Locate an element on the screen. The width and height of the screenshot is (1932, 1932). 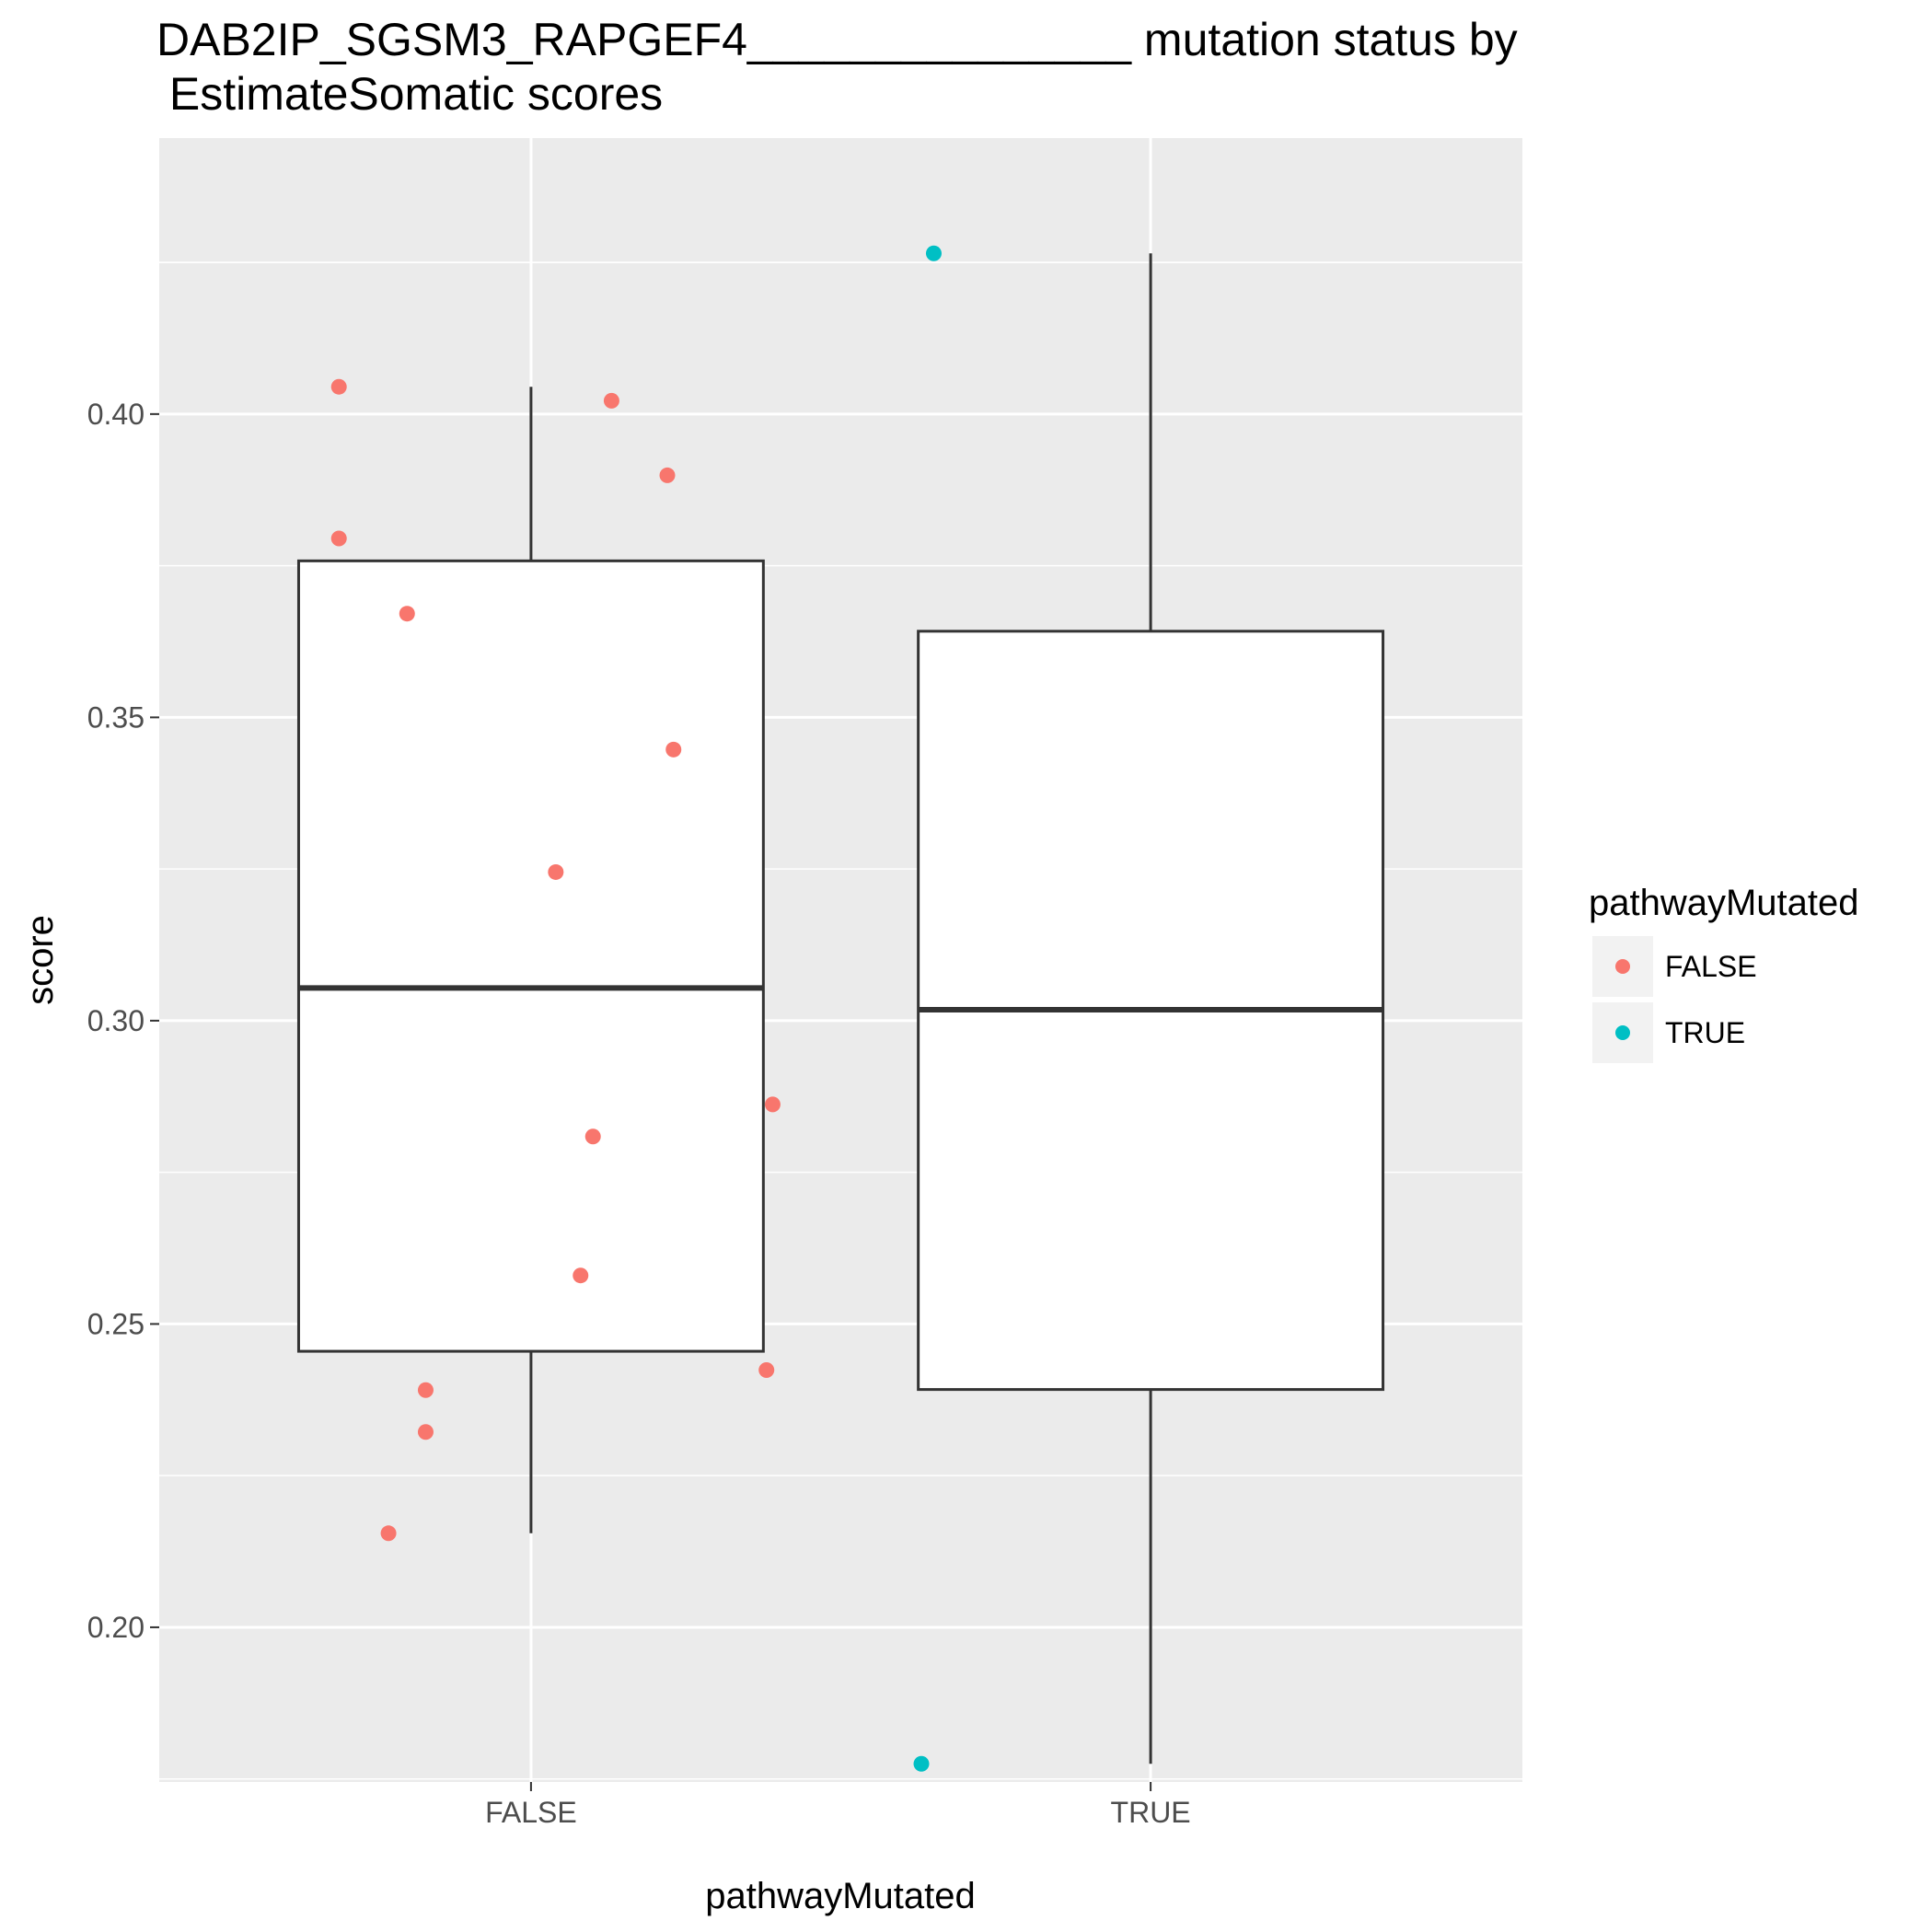
y-tick-label: 0.35 is located at coordinates (116, 717).